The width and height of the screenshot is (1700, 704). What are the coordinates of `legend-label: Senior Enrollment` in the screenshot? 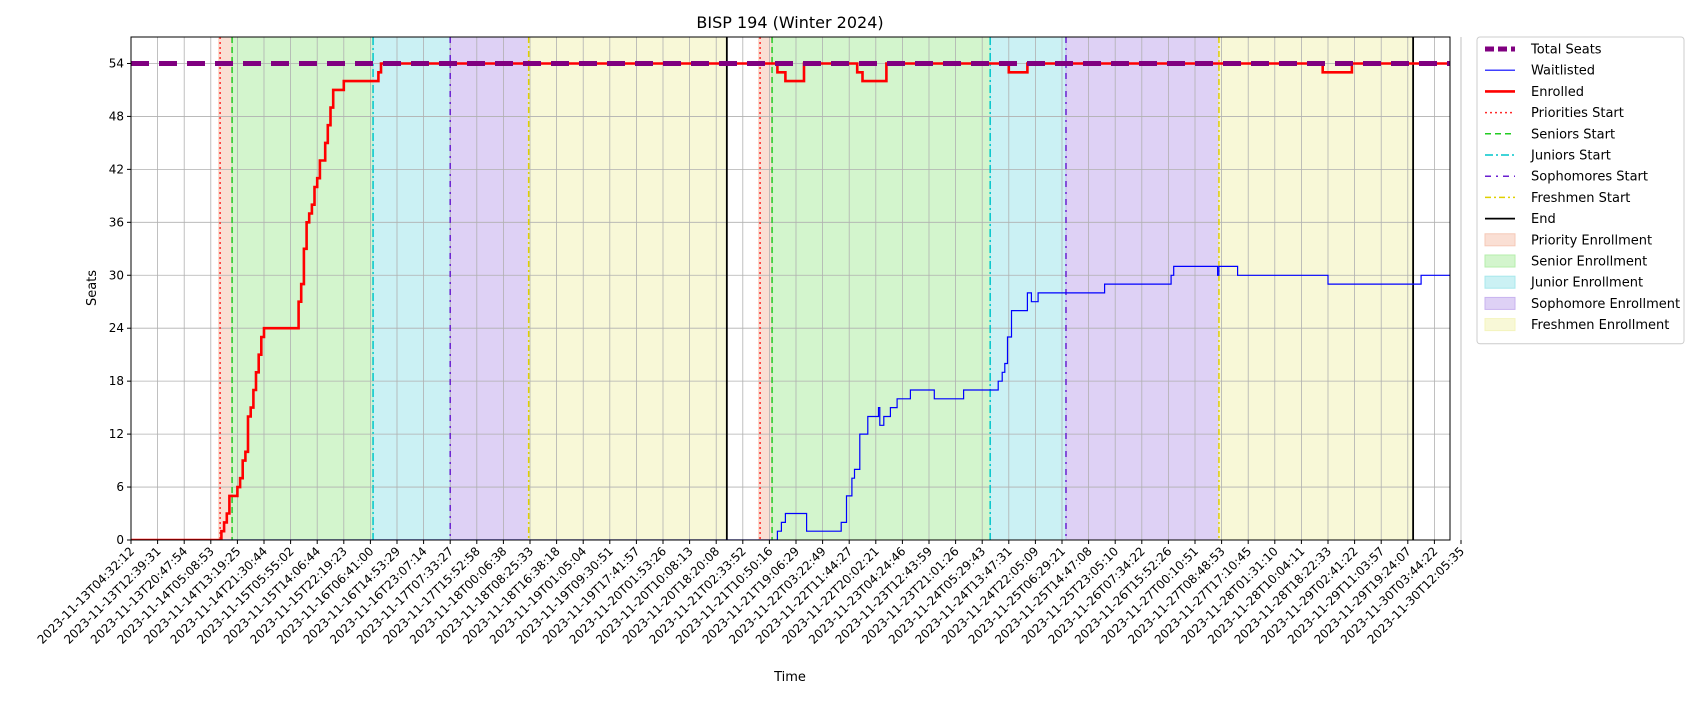 It's located at (1589, 262).